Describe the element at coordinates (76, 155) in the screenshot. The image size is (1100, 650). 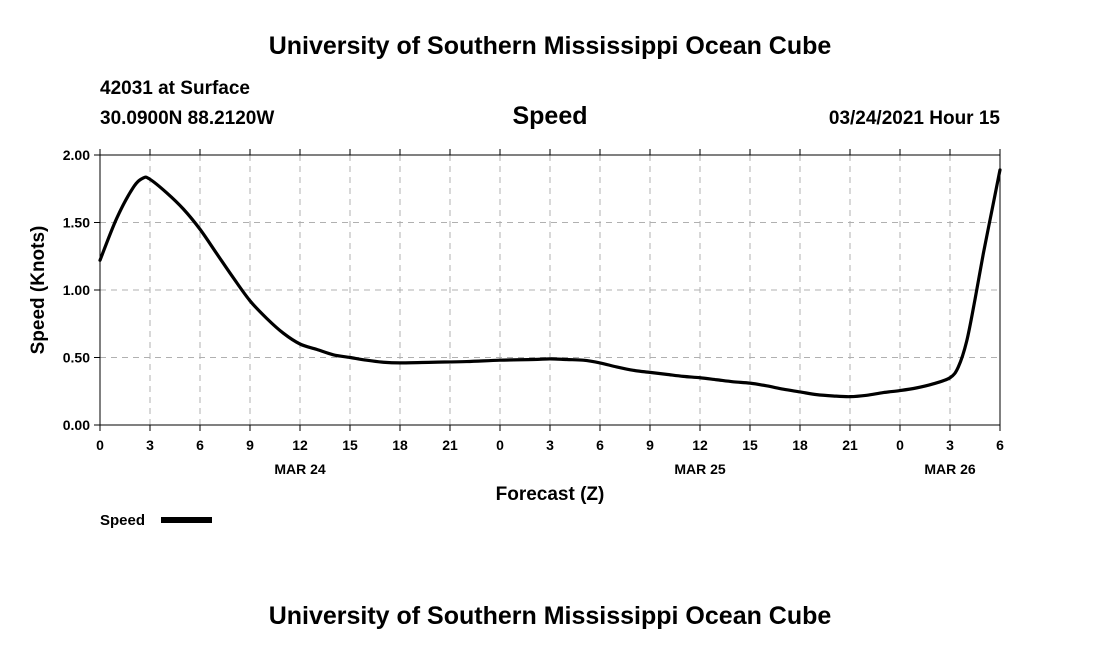
I see `y-tick-label: 2.00` at that location.